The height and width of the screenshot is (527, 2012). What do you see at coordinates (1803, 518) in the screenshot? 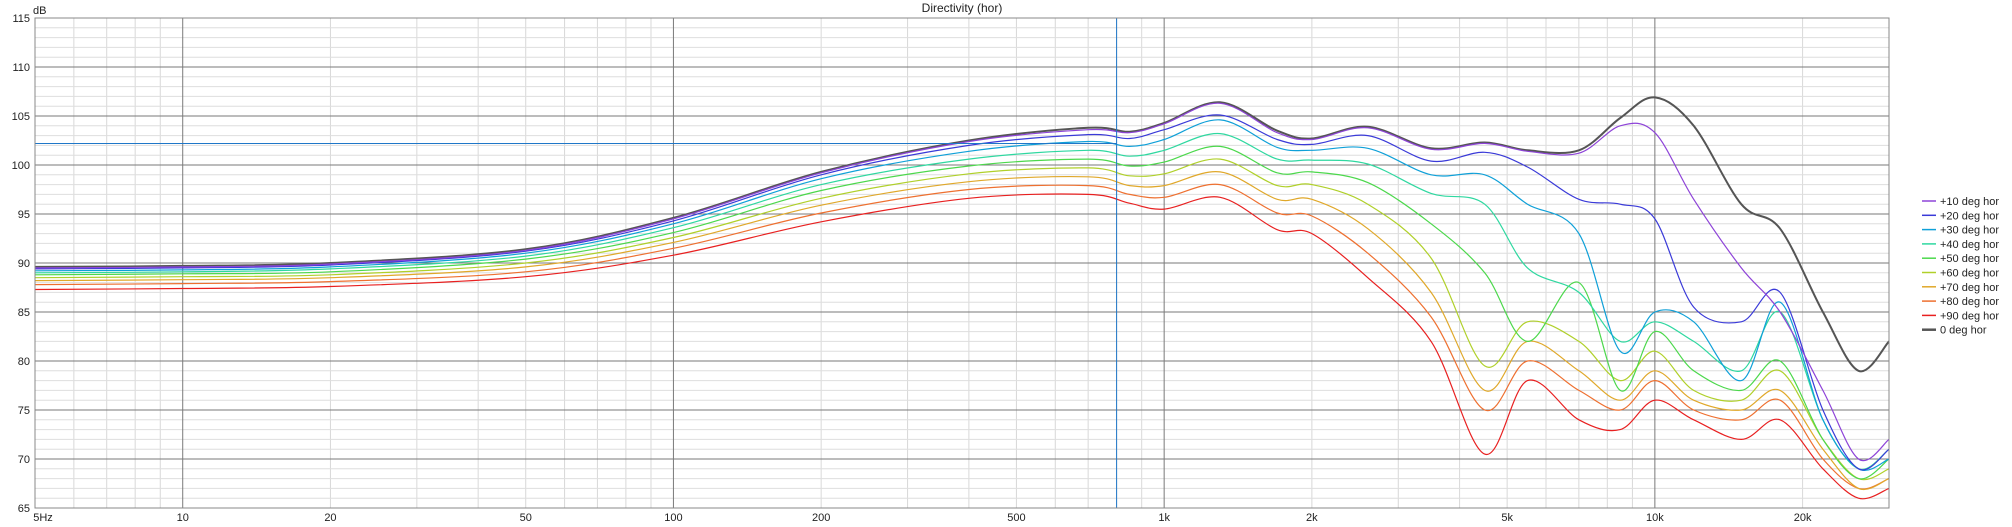
I see `x-tick-label: 20k` at bounding box center [1803, 518].